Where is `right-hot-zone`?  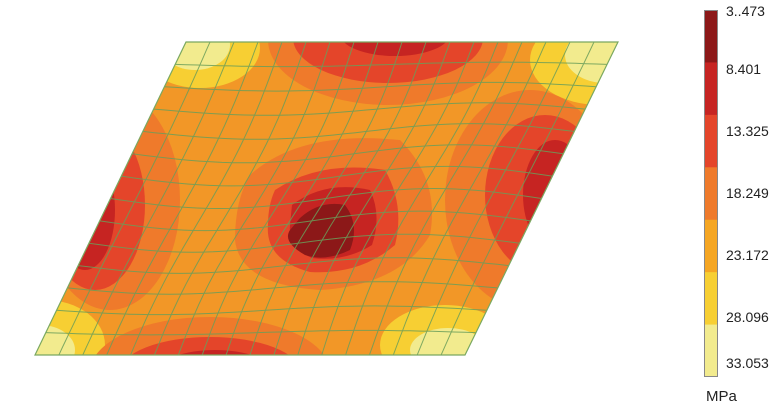
right-hot-zone is located at coordinates (530, 200).